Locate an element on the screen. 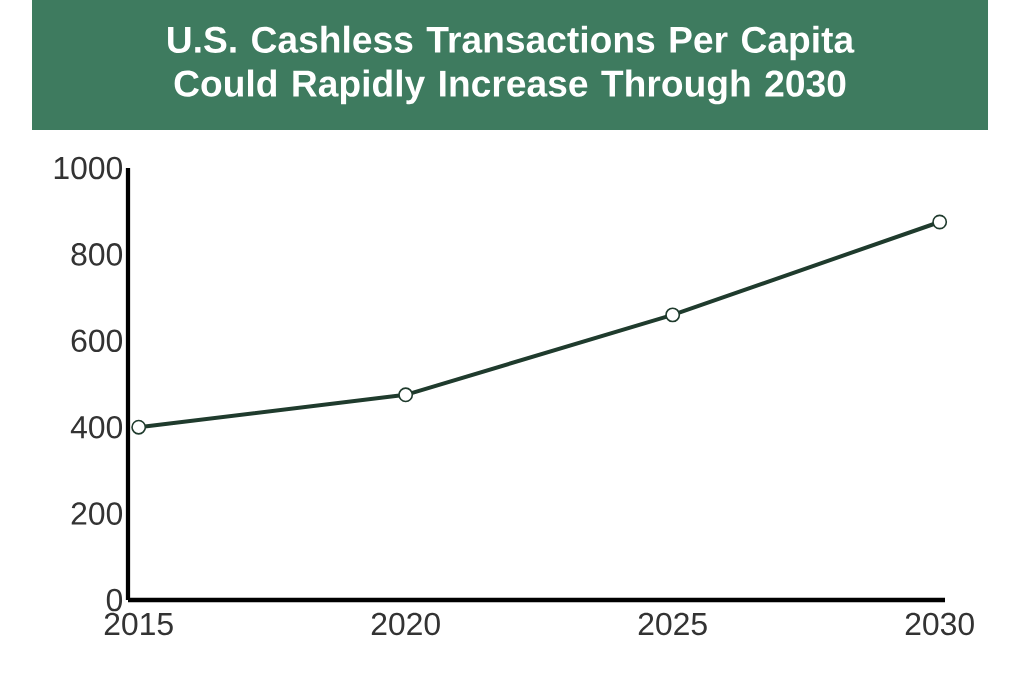 The width and height of the screenshot is (1024, 680). chart-title: U.S. Cashless Transactions Per Capita Could Rapidly Increase Through 2030 is located at coordinates (511, 65).